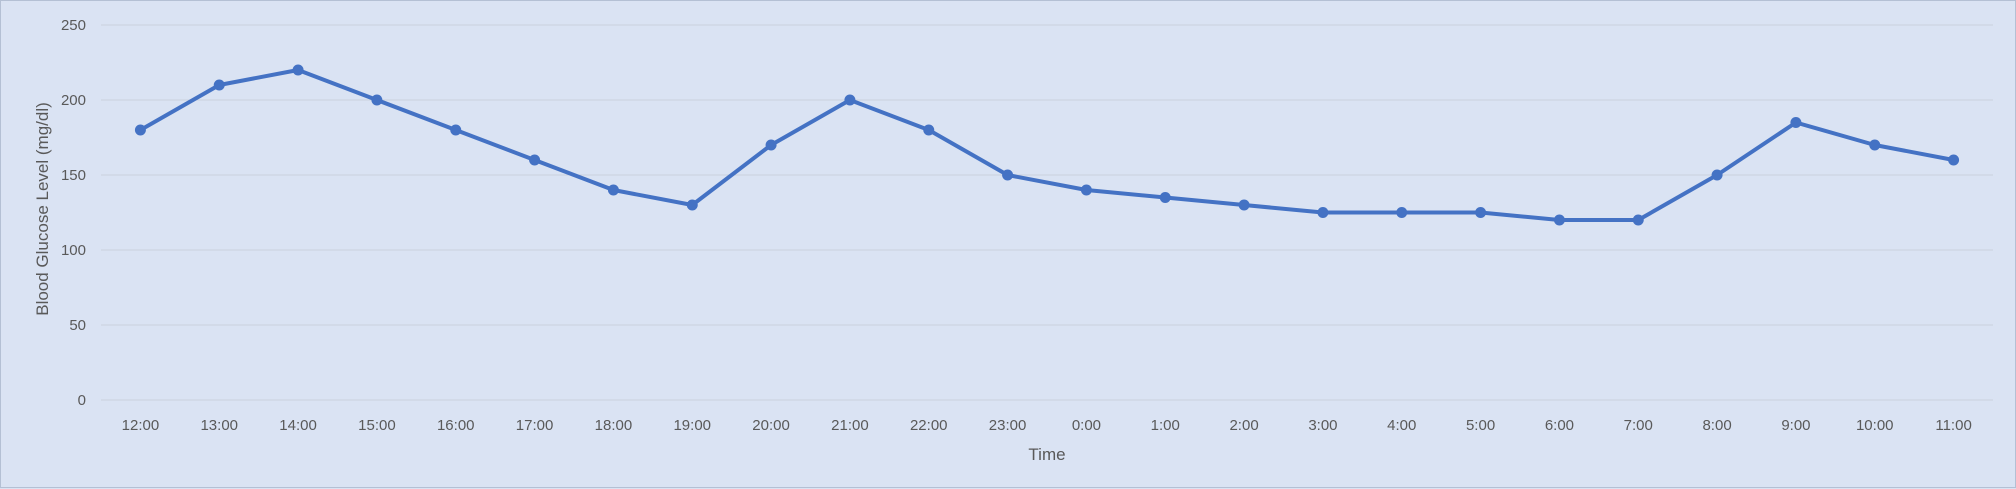 The height and width of the screenshot is (489, 2016). I want to click on y-tick-label: 100, so click(73, 250).